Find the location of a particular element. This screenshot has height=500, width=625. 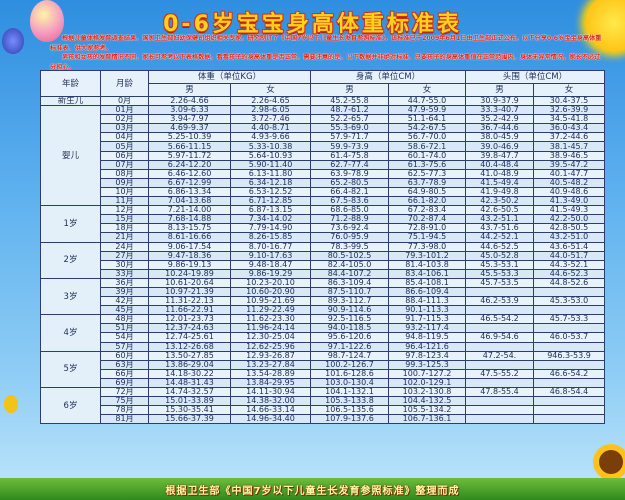

month-cell: 54月 is located at coordinates (124, 337).